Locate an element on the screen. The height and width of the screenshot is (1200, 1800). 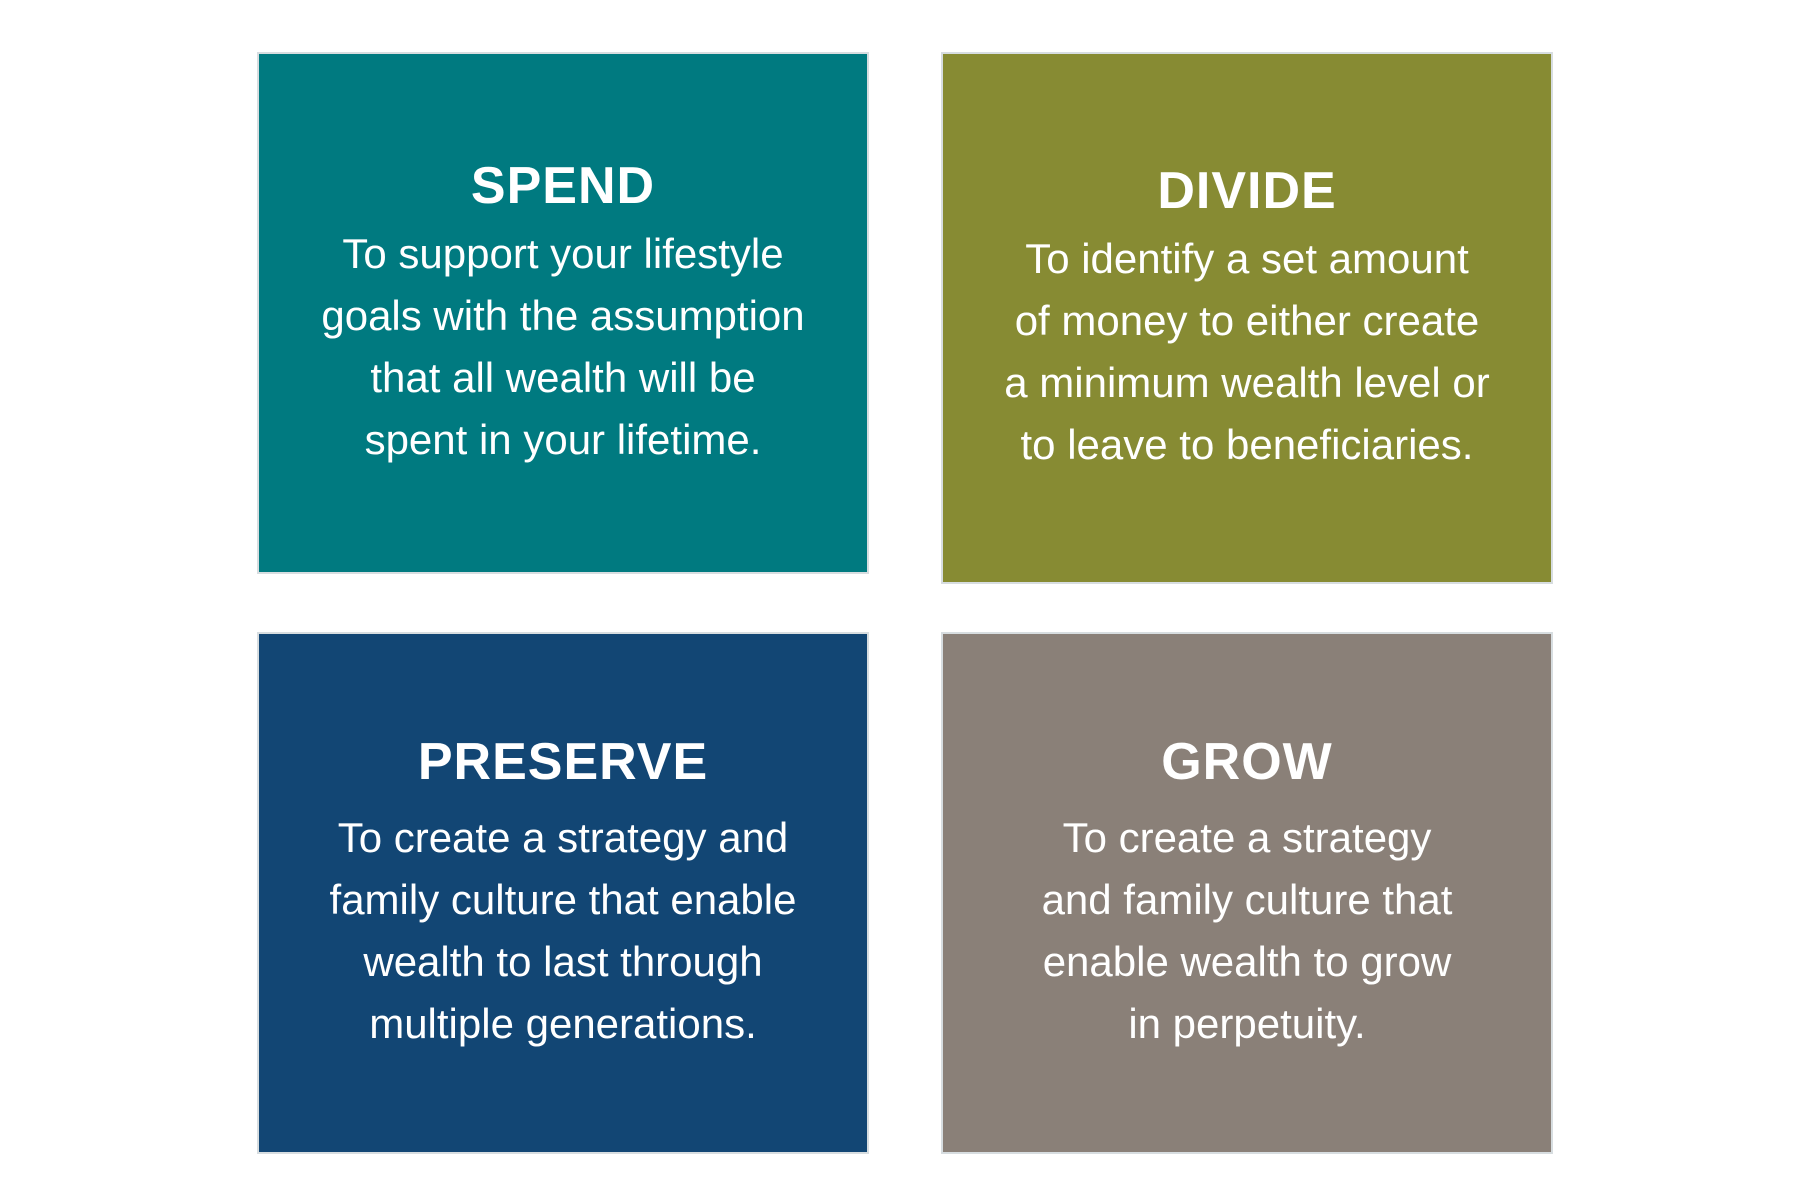
spend-title: SPEND is located at coordinates (563, 186).